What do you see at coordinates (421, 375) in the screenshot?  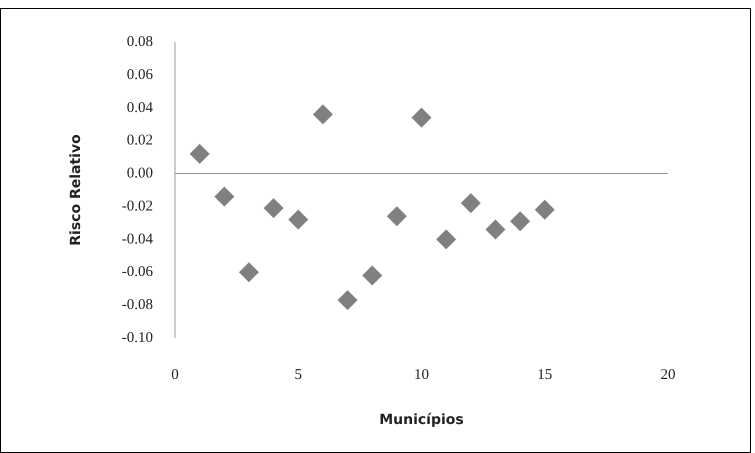 I see `x-tick-label: 10` at bounding box center [421, 375].